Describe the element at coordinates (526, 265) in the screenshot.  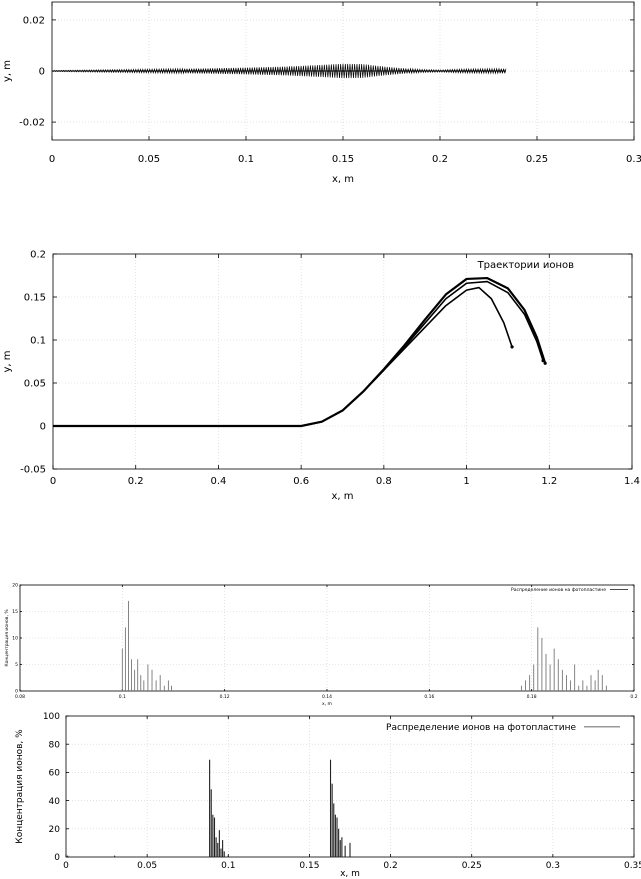
I see `legend-label: Траектории ионов` at that location.